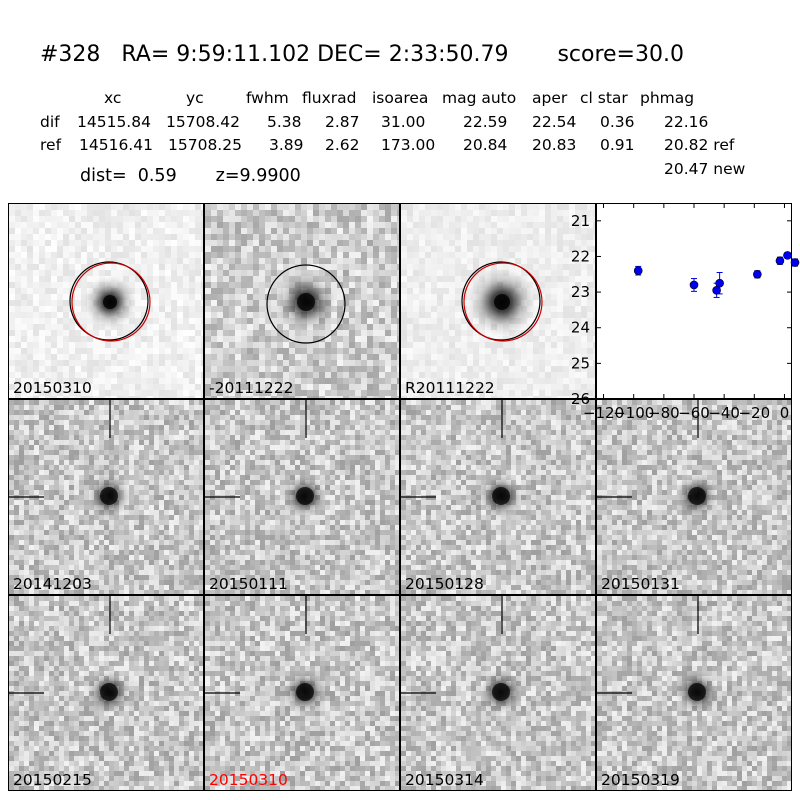 This screenshot has height=800, width=800. Describe the element at coordinates (113, 98) in the screenshot. I see `column-header: xc` at that location.